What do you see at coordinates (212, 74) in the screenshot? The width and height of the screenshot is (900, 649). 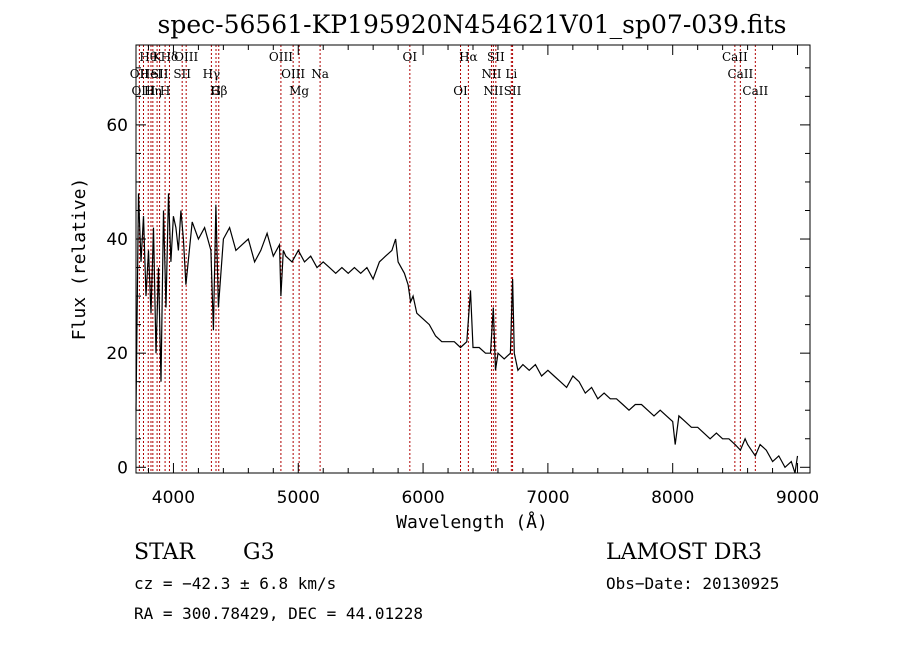 I see `line-label: Hγ` at bounding box center [212, 74].